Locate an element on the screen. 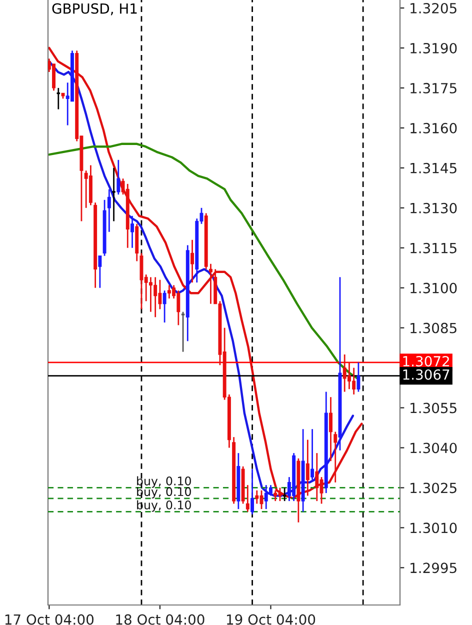 This screenshot has width=472, height=625. y-tick-label: 1.3010 is located at coordinates (433, 528).